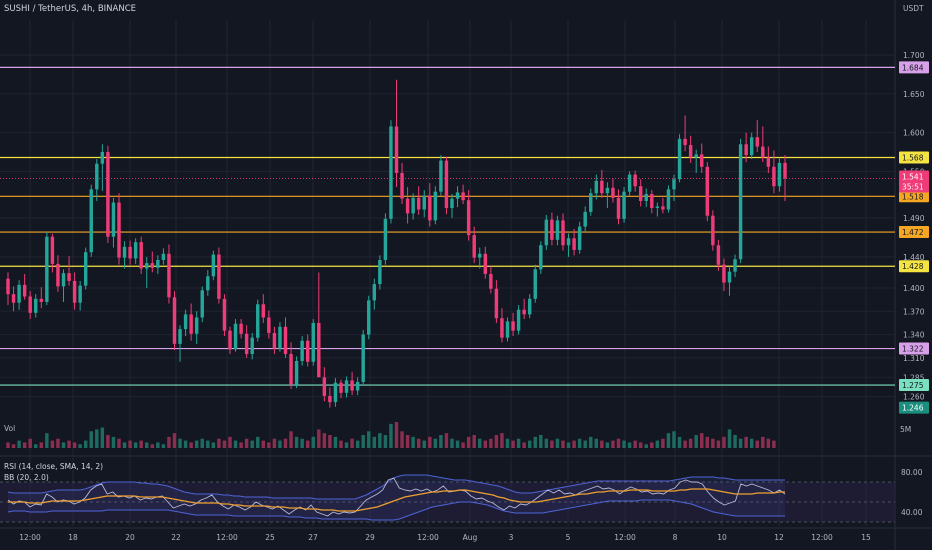 This screenshot has height=550, width=932. What do you see at coordinates (26, 477) in the screenshot?
I see `bb-title: BB (20, 2.0)` at bounding box center [26, 477].